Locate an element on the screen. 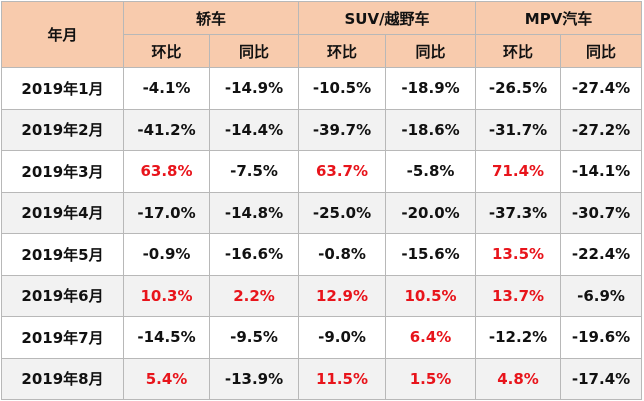  value-cell: 11.5% is located at coordinates (342, 378).